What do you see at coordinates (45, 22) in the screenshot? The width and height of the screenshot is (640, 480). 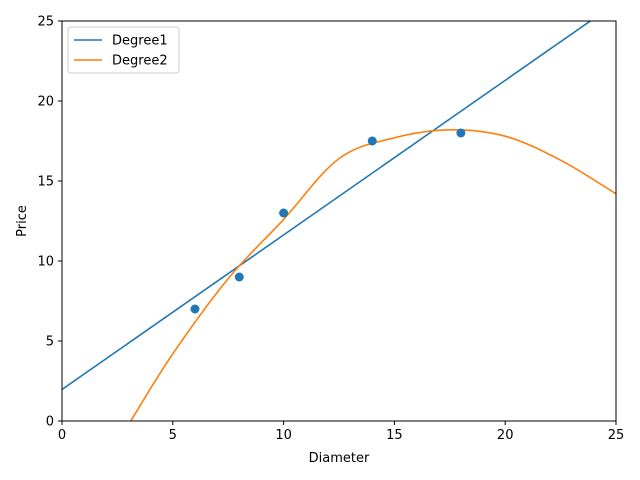 I see `y-tick-label: 25` at bounding box center [45, 22].